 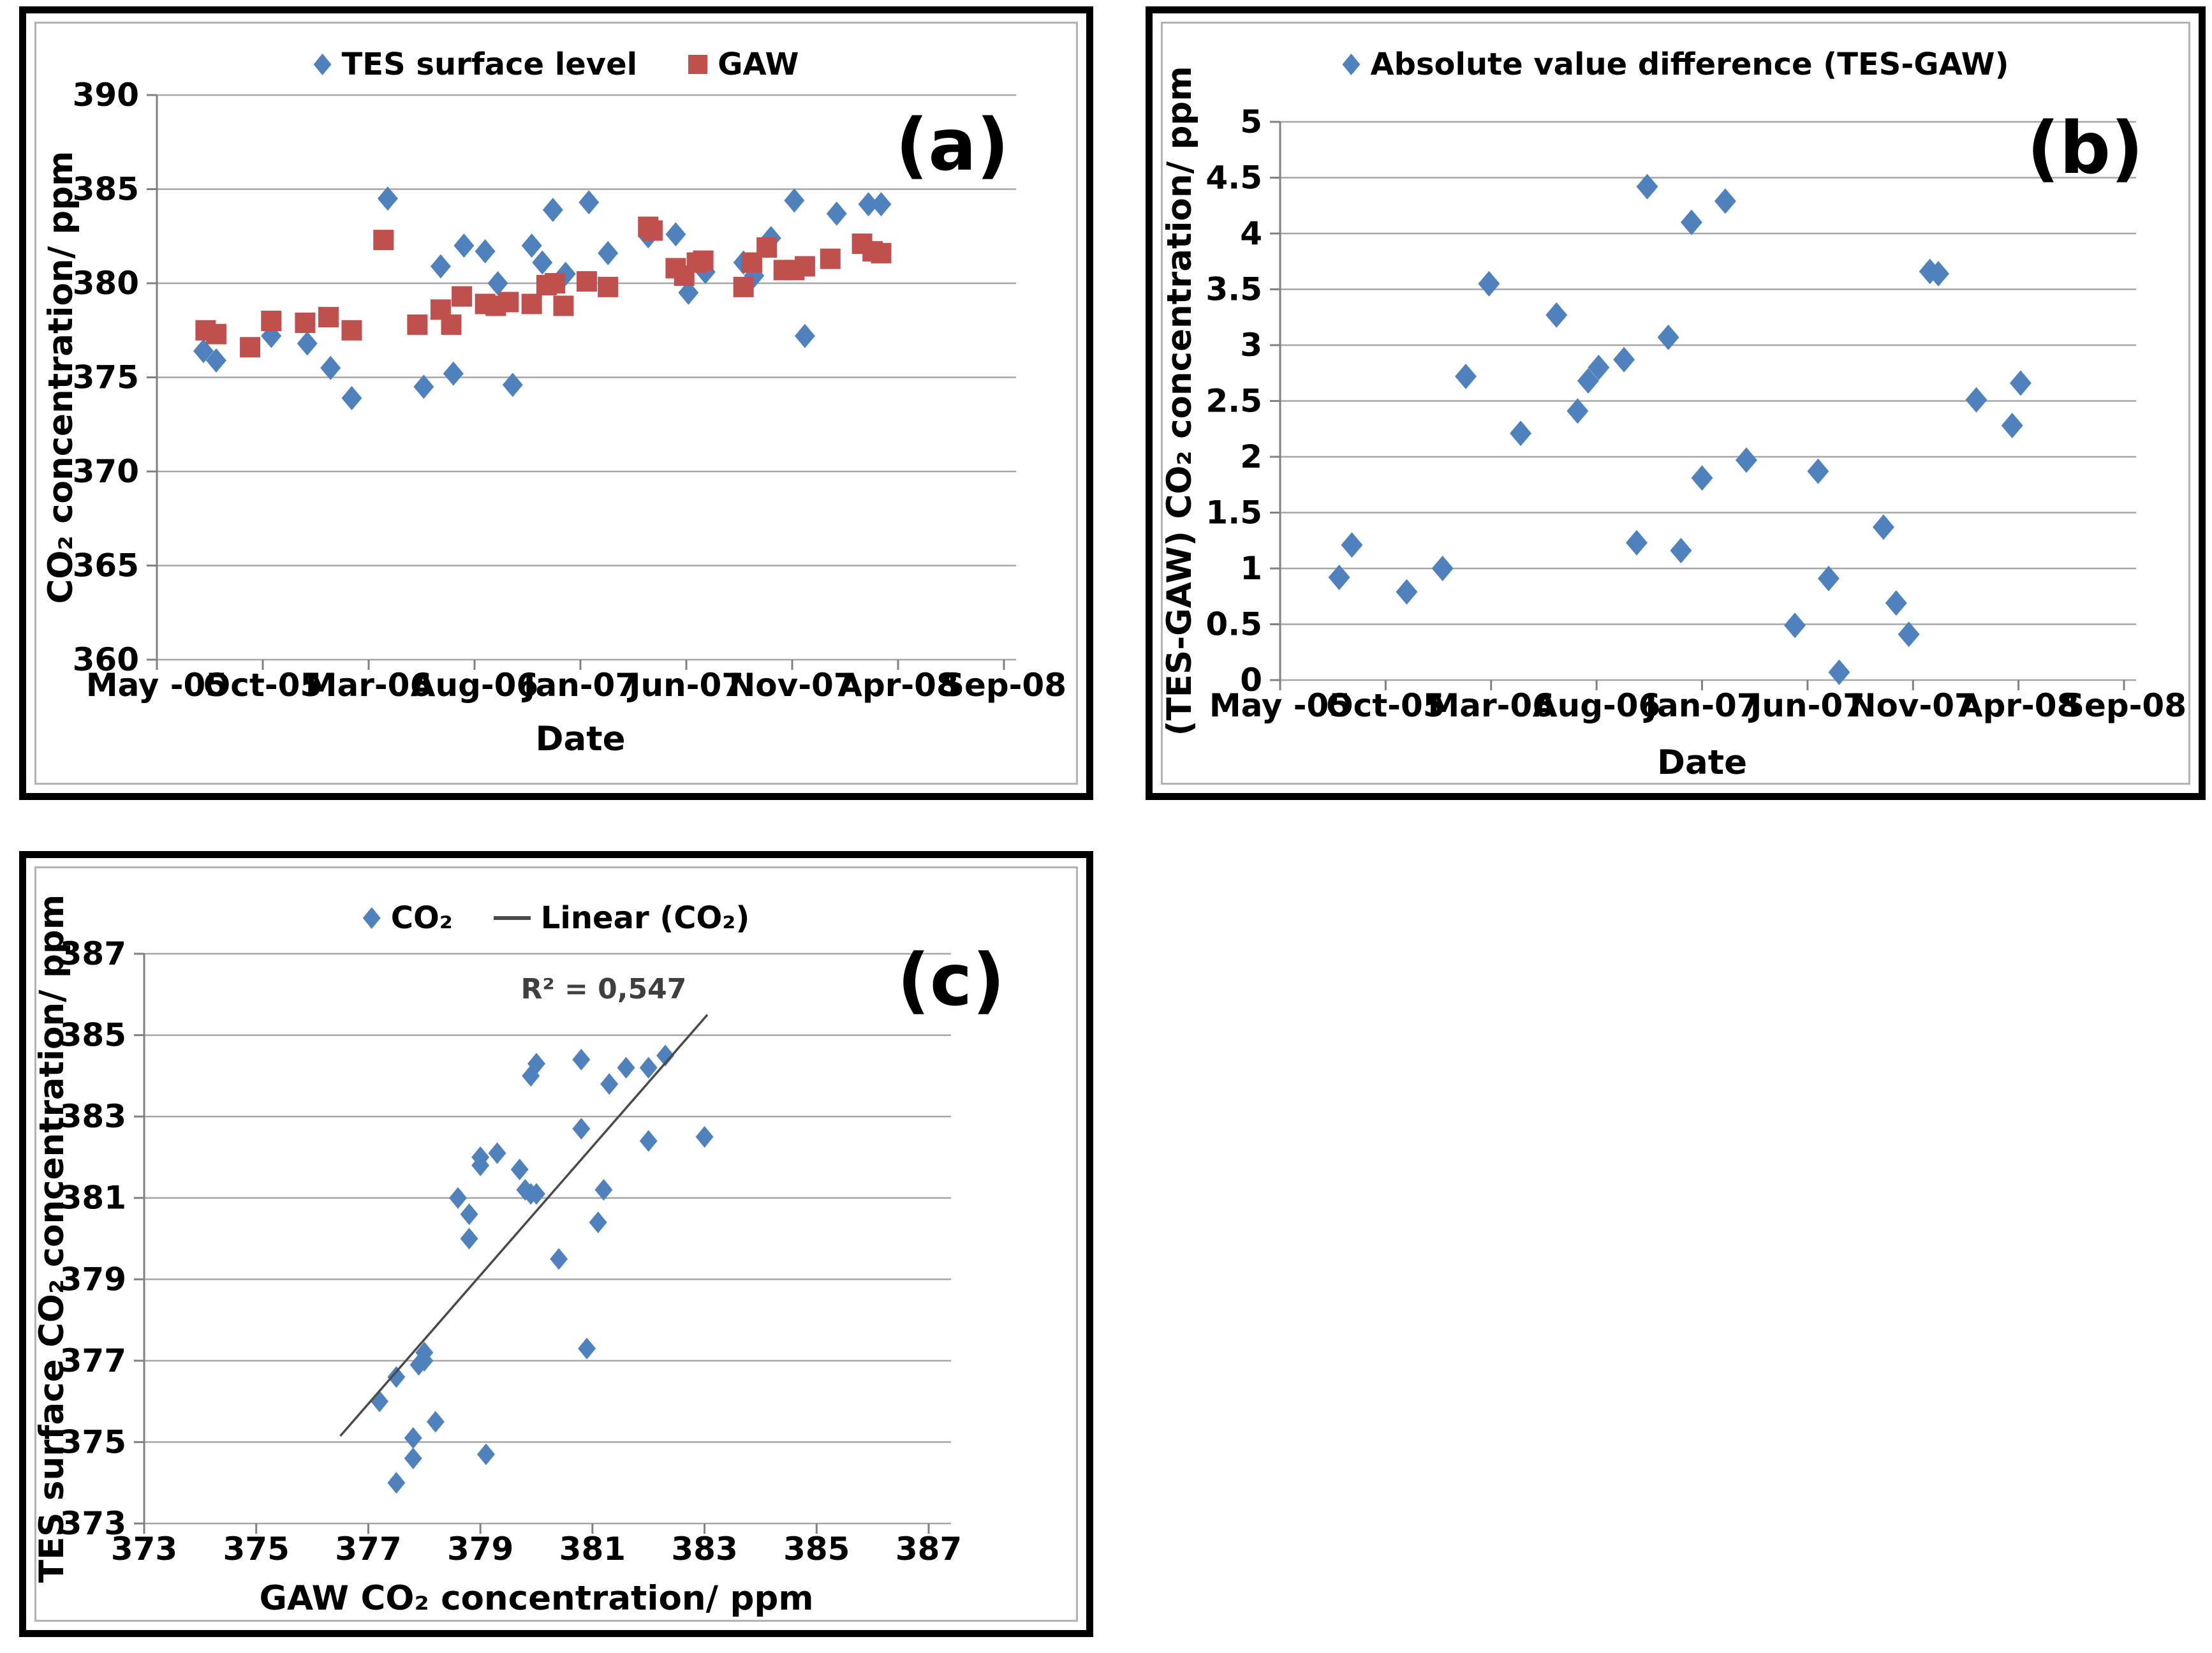 What do you see at coordinates (1179, 401) in the screenshot?
I see `y-axis-title: (TES-GAW) CO₂ concentration/ ppm` at bounding box center [1179, 401].